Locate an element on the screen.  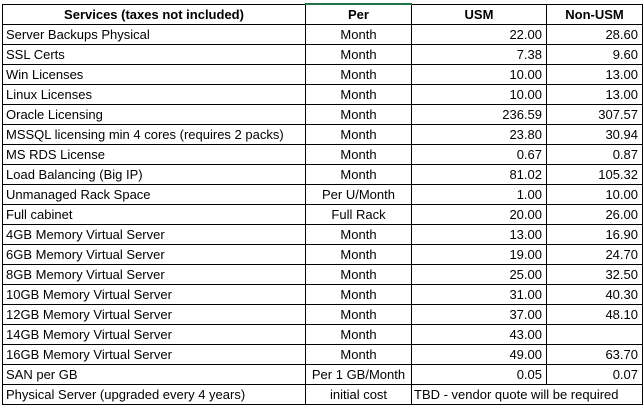
service-cell: 16GB Memory Virtual Server is located at coordinates (154, 354).